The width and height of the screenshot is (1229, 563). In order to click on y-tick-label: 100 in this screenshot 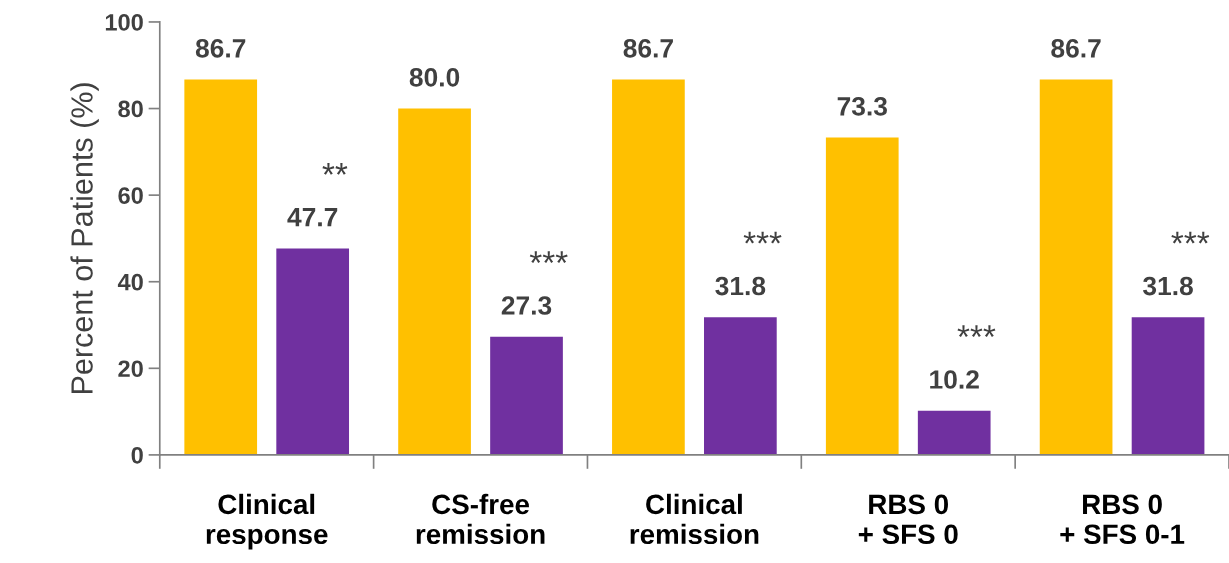, I will do `click(124, 22)`.